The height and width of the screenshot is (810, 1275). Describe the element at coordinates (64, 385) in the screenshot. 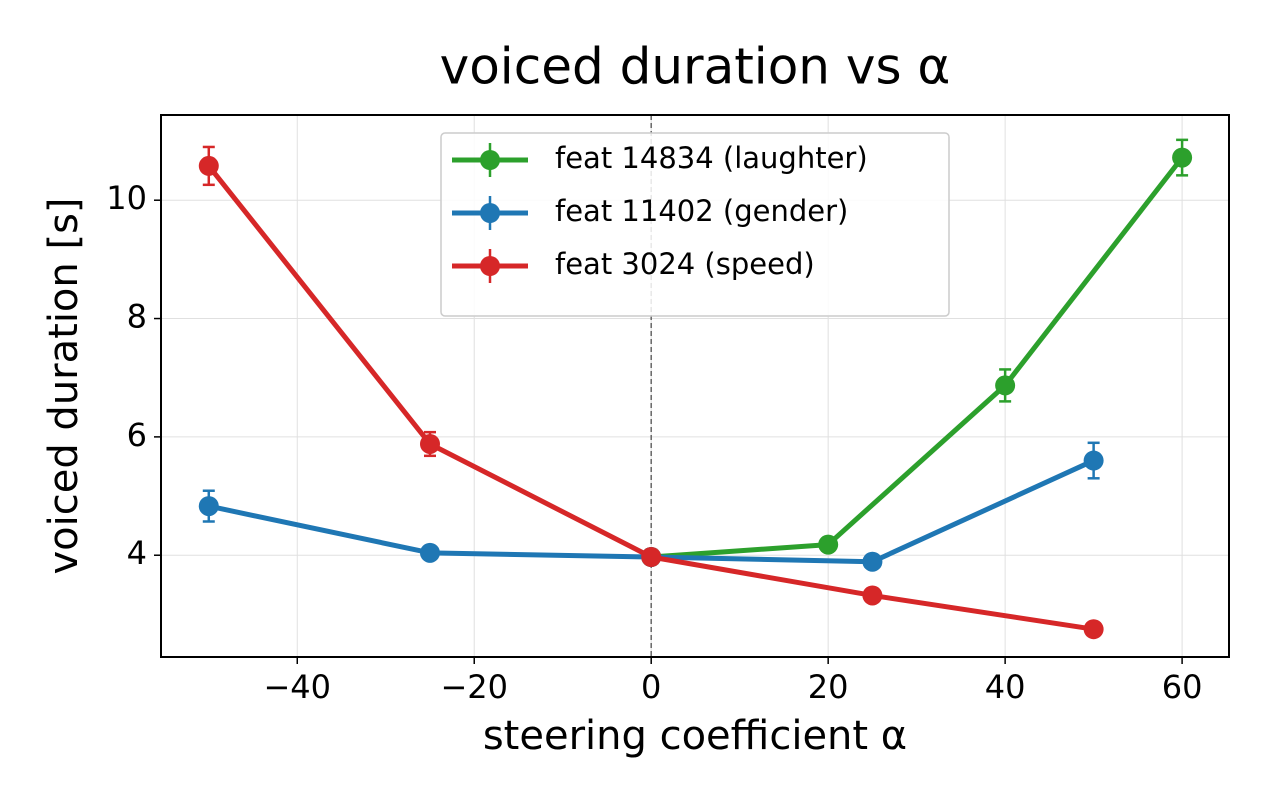

I see `y-axis-label: voiced duration [s]` at that location.